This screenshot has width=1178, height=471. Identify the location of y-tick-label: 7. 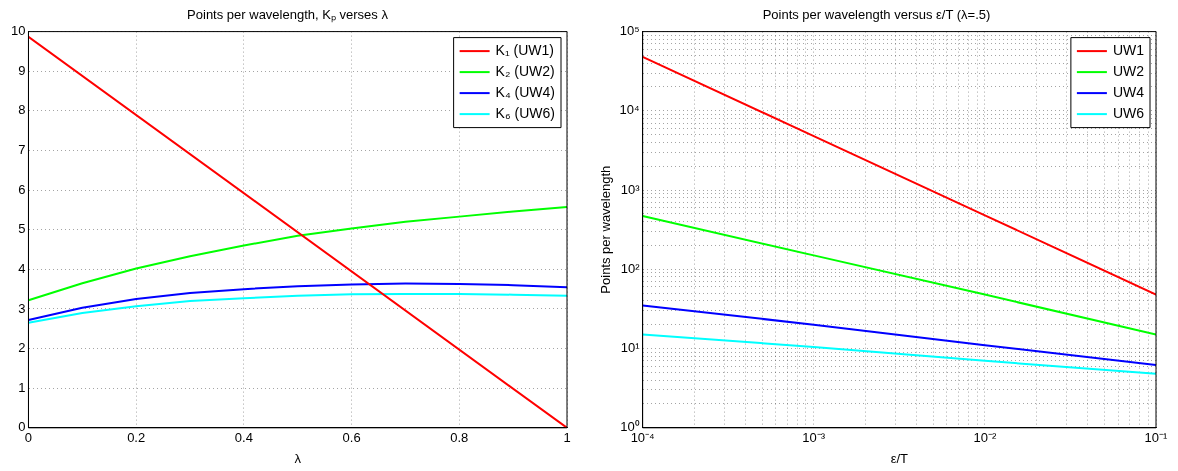
(22, 150).